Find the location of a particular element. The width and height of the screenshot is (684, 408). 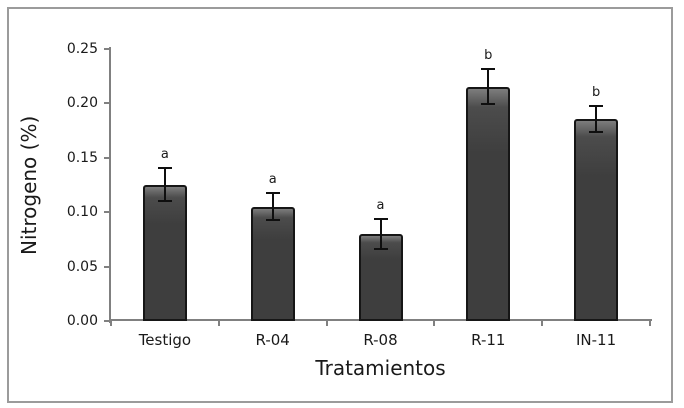

y-tick-label: 0.10 is located at coordinates (82, 212).